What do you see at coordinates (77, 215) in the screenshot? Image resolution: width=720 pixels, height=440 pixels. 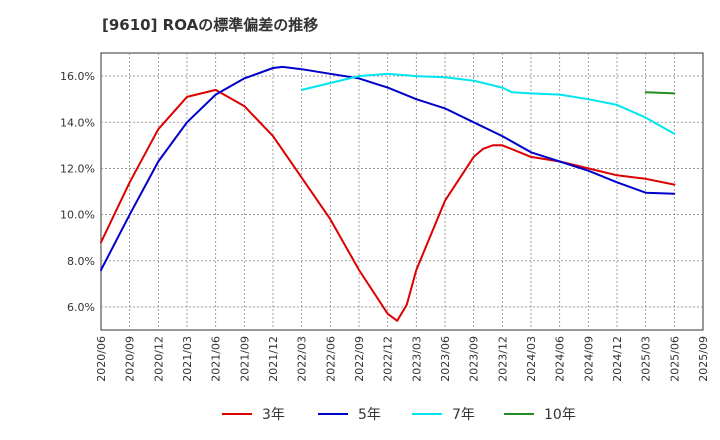 I see `y-tick-label: 10.0%` at bounding box center [77, 215].